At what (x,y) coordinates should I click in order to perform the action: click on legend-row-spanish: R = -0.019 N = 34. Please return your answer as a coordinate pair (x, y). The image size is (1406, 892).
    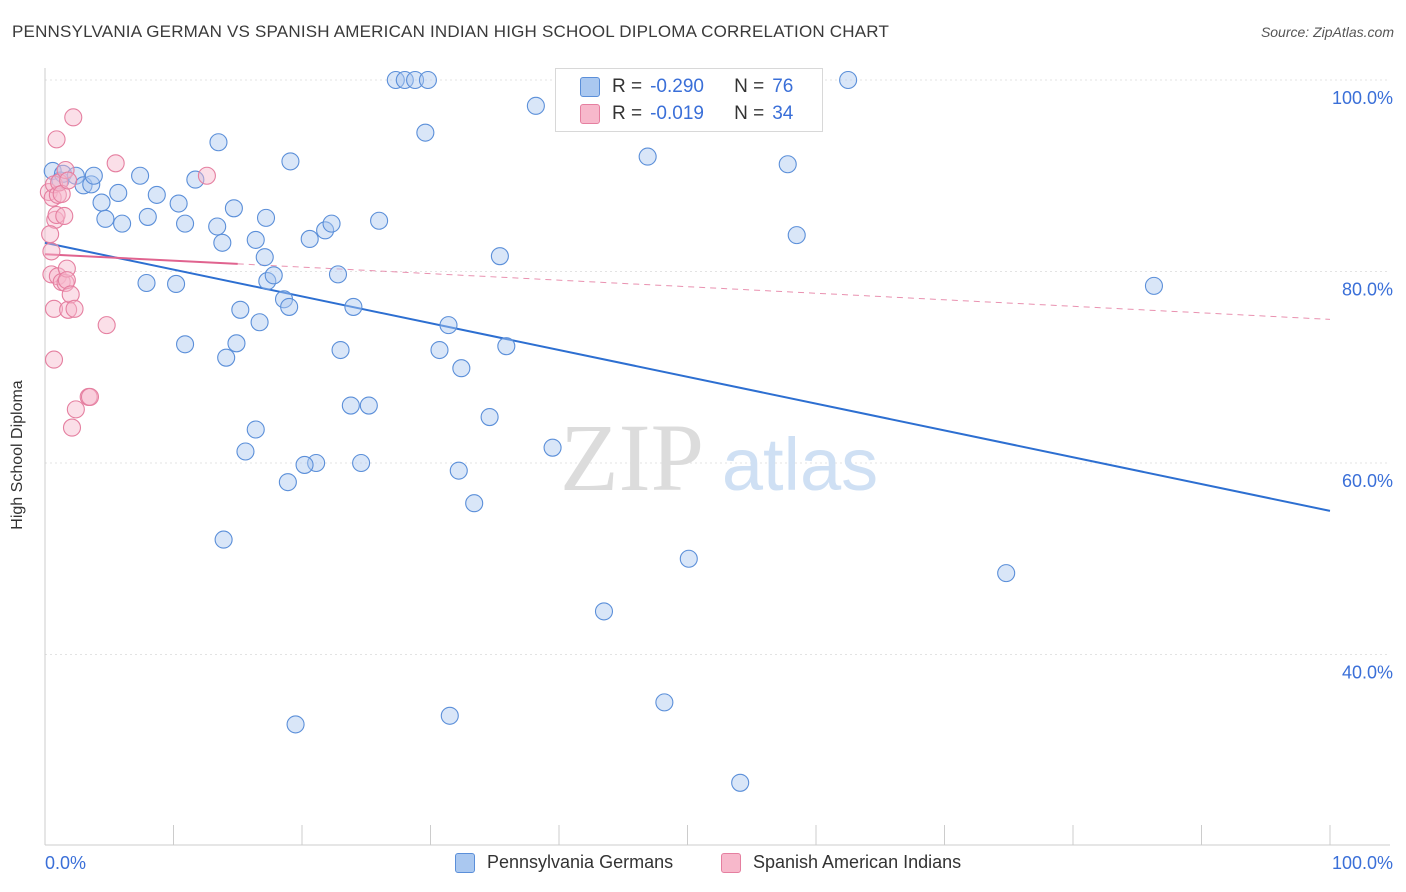
    Looking at the image, I should click on (686, 114).